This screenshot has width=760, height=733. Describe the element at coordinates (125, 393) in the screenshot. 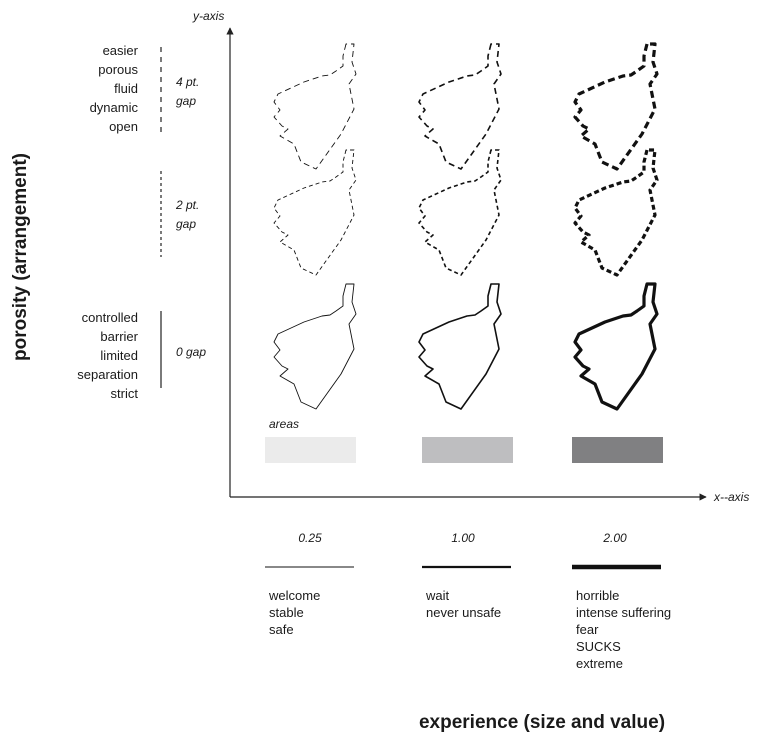

I see `porosity-descriptor: strict` at that location.